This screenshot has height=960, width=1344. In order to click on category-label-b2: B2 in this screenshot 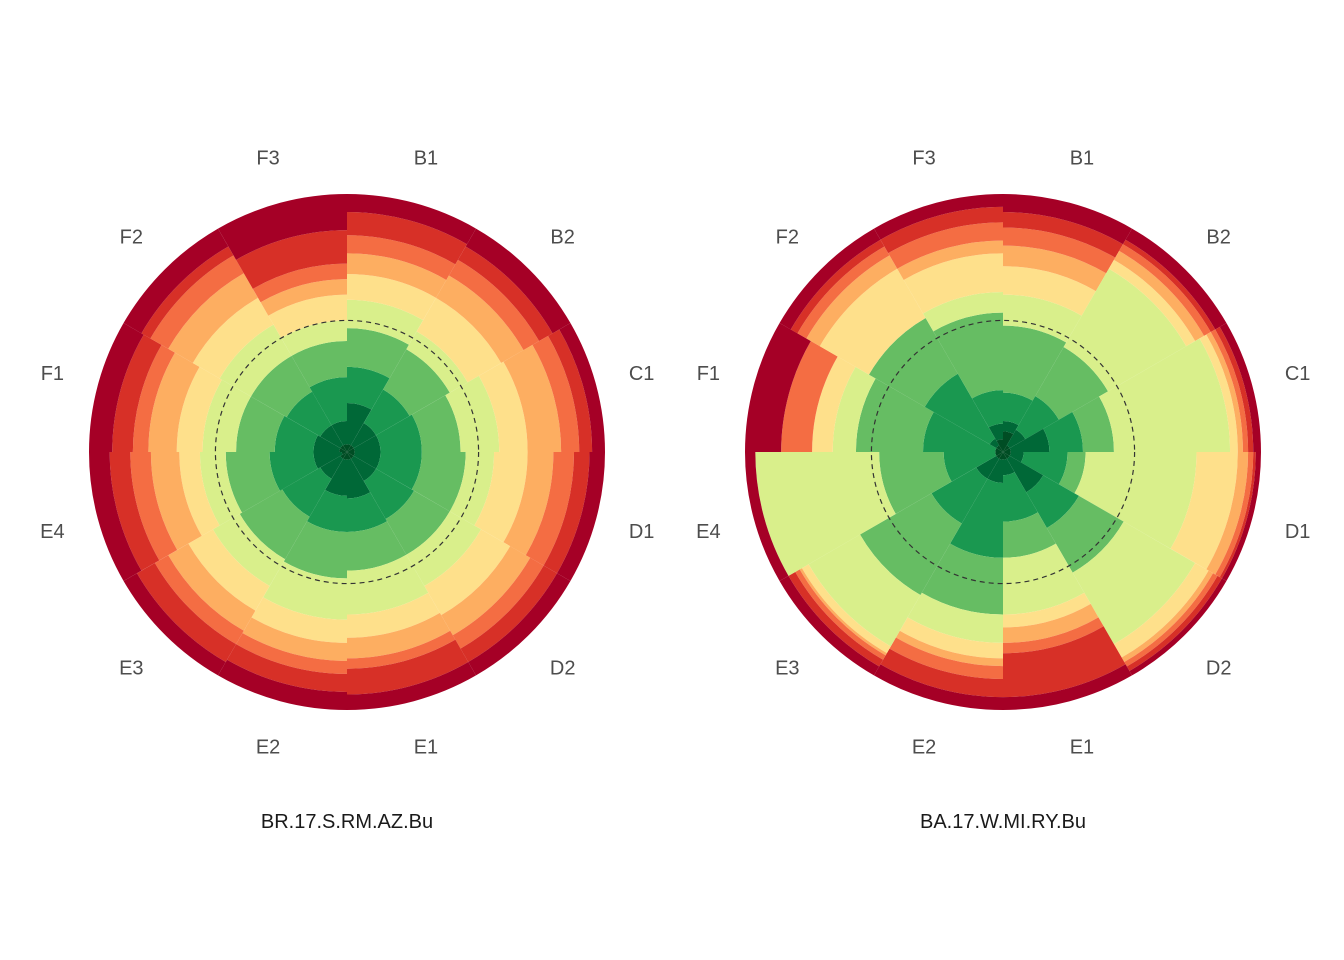, I will do `click(562, 237)`.